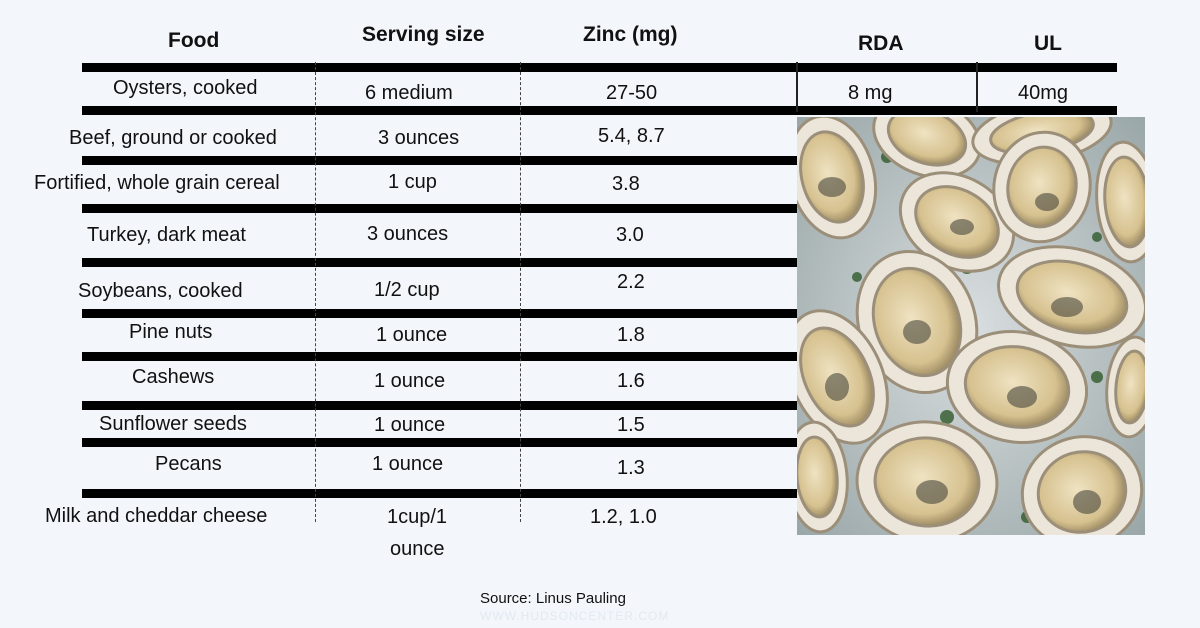 Image resolution: width=1200 pixels, height=628 pixels. What do you see at coordinates (630, 235) in the screenshot?
I see `cell-zinc: 3.0` at bounding box center [630, 235].